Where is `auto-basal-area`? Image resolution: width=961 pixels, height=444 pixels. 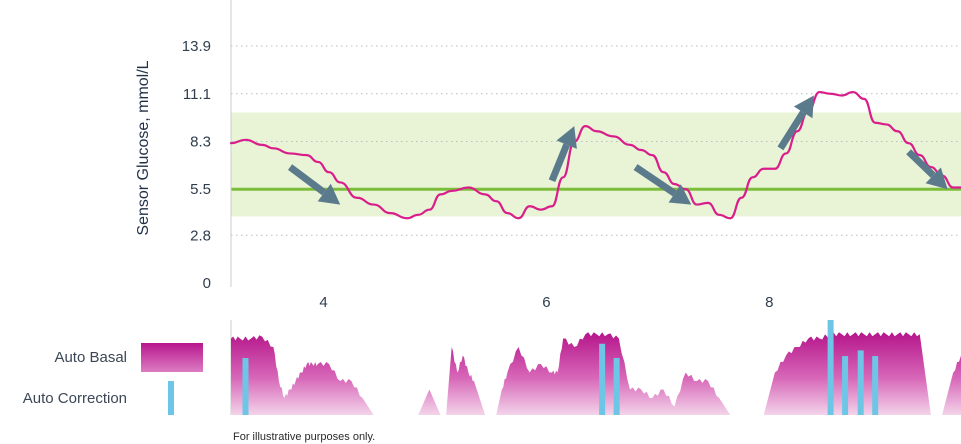
auto-basal-area is located at coordinates (596, 373).